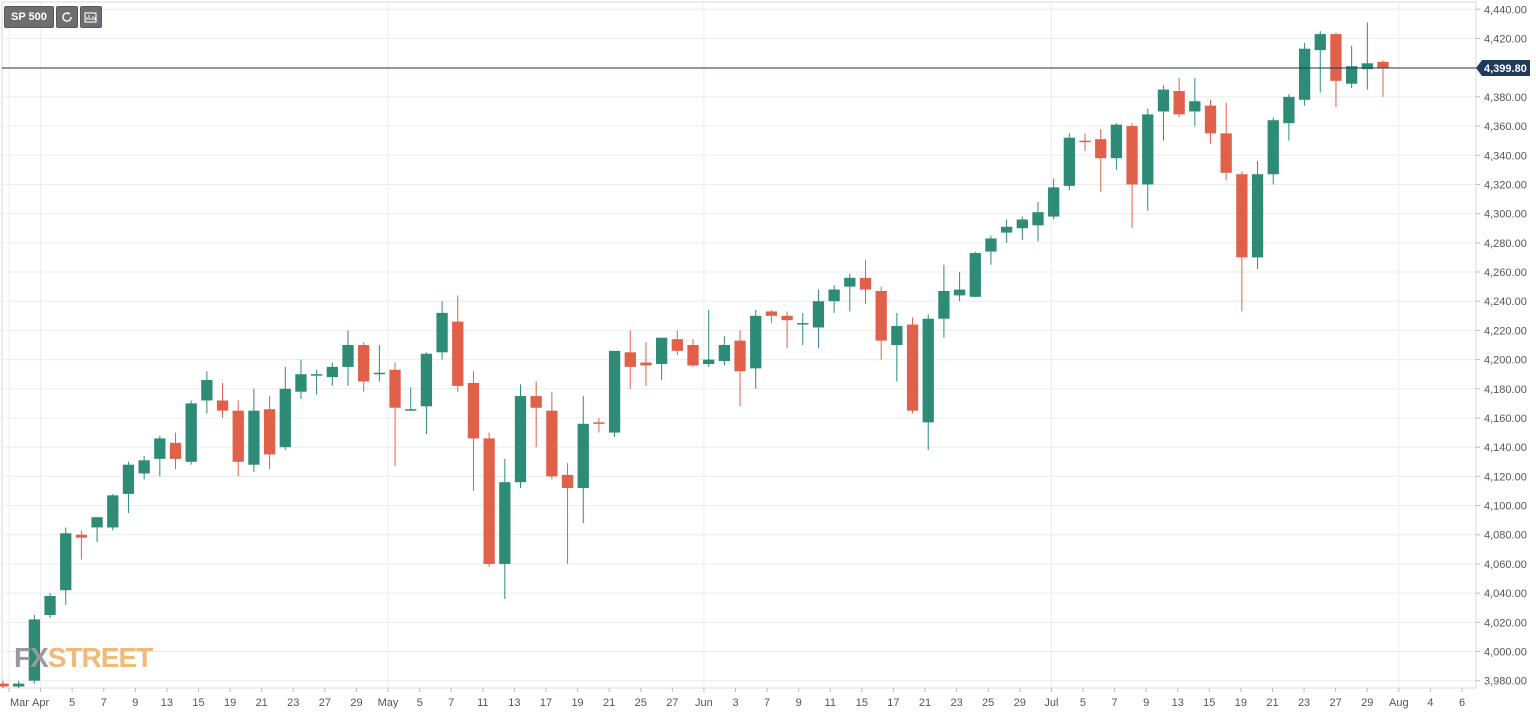 This screenshot has width=1536, height=720. Describe the element at coordinates (100, 657) in the screenshot. I see `watermark-suffix: STREET` at that location.